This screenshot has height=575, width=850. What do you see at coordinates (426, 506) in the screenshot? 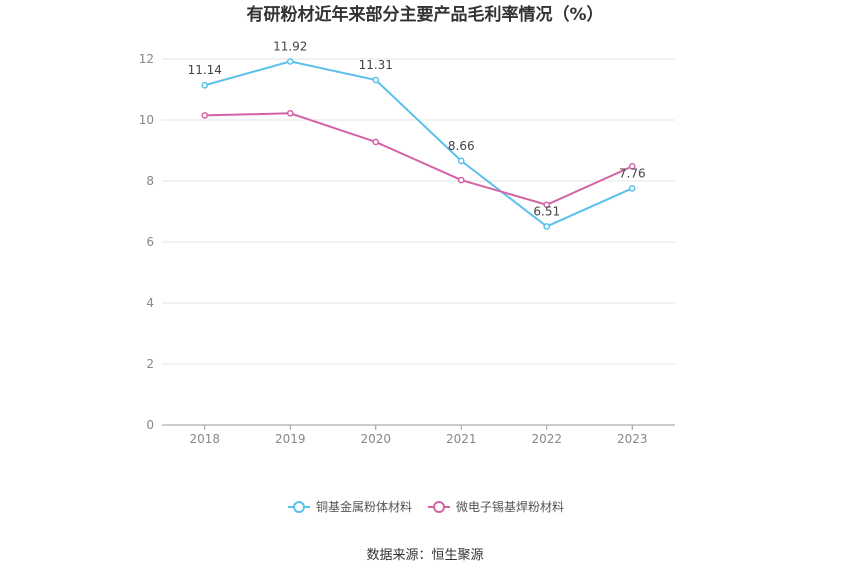
I see `legend: 铜基金属粉体材料 微电子锡基焊粉材料` at bounding box center [426, 506].